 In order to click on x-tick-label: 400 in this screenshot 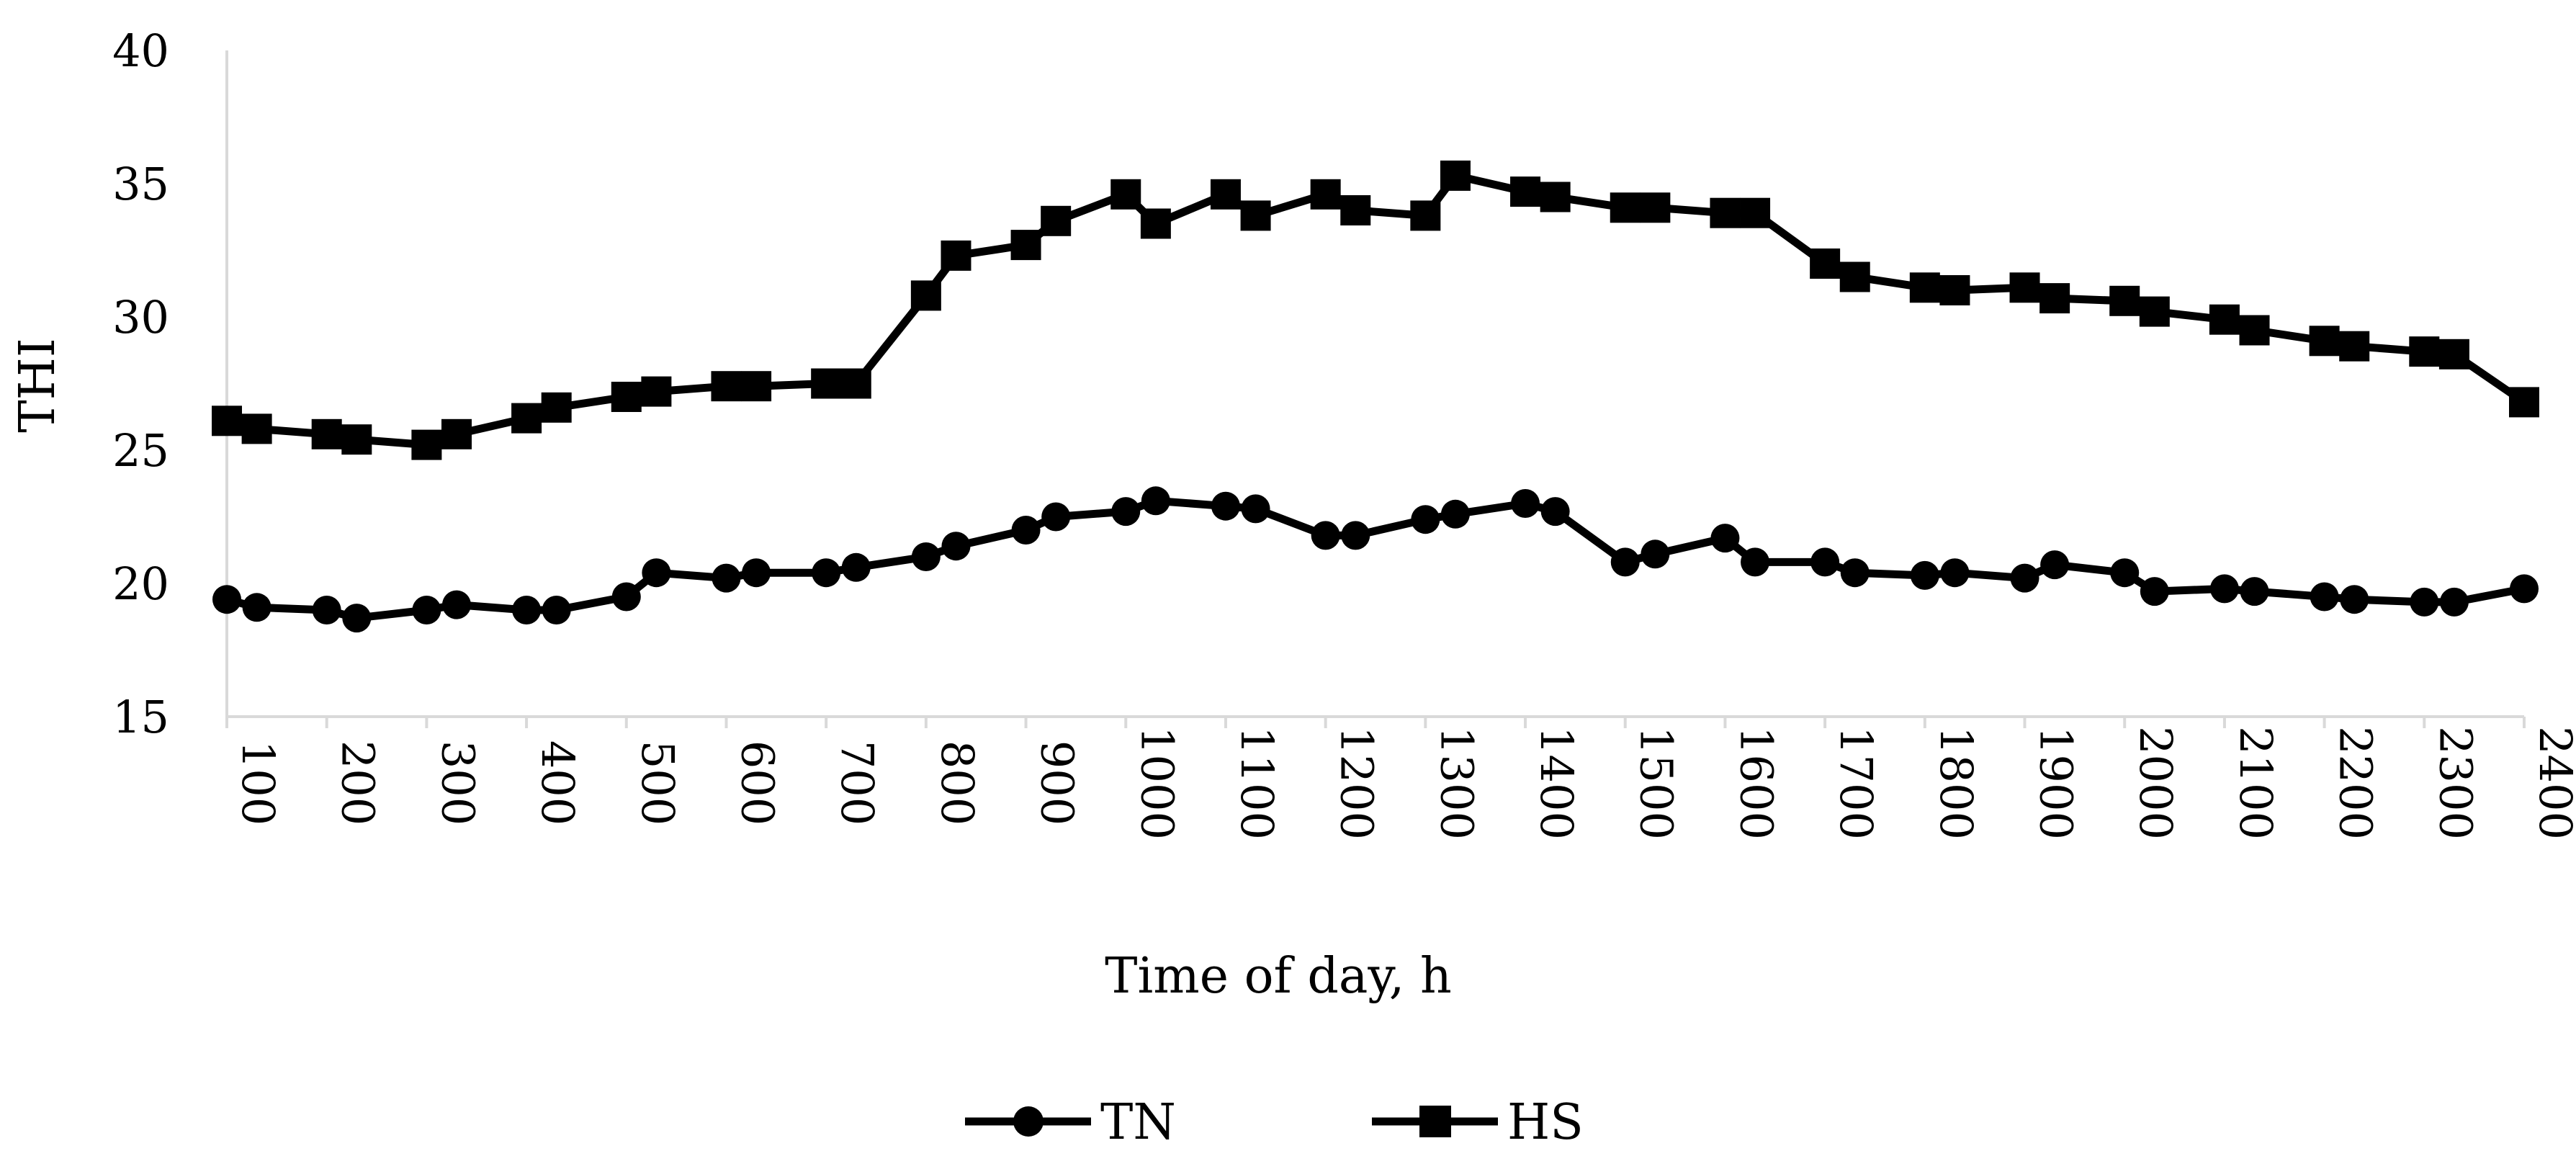, I will do `click(557, 782)`.